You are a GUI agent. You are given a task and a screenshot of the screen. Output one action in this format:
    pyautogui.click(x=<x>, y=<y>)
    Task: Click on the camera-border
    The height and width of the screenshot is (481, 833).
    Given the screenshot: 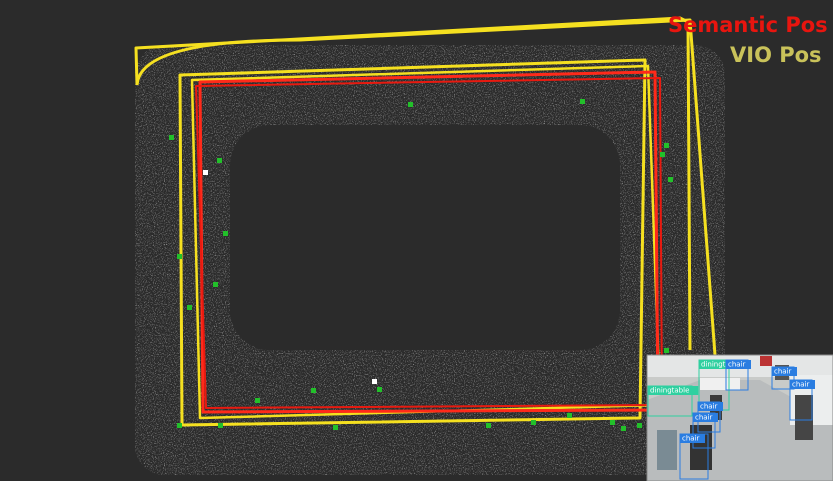 What is the action you would take?
    pyautogui.click(x=739, y=417)
    